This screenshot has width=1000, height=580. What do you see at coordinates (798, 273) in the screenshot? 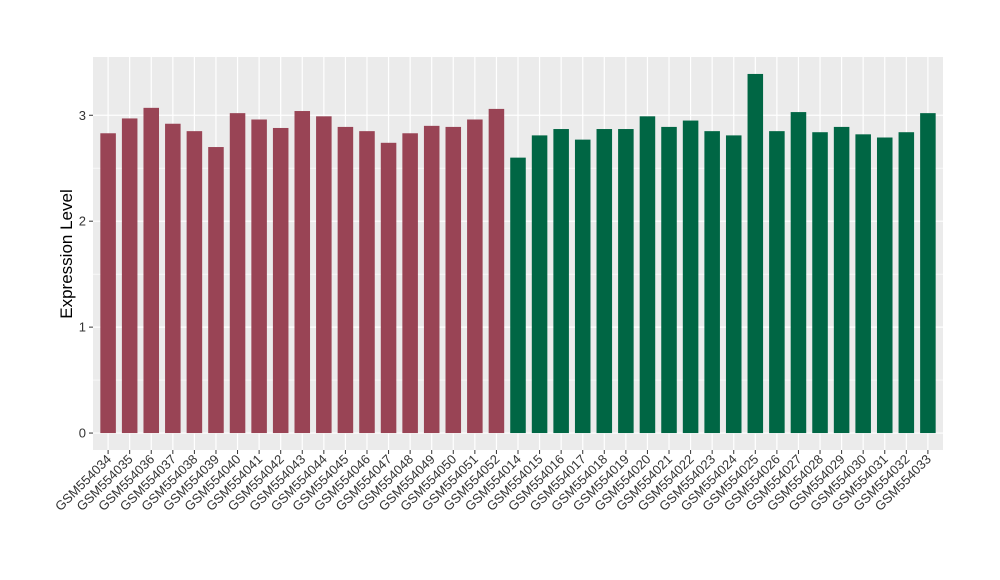
I see `bar-GSM554027` at bounding box center [798, 273].